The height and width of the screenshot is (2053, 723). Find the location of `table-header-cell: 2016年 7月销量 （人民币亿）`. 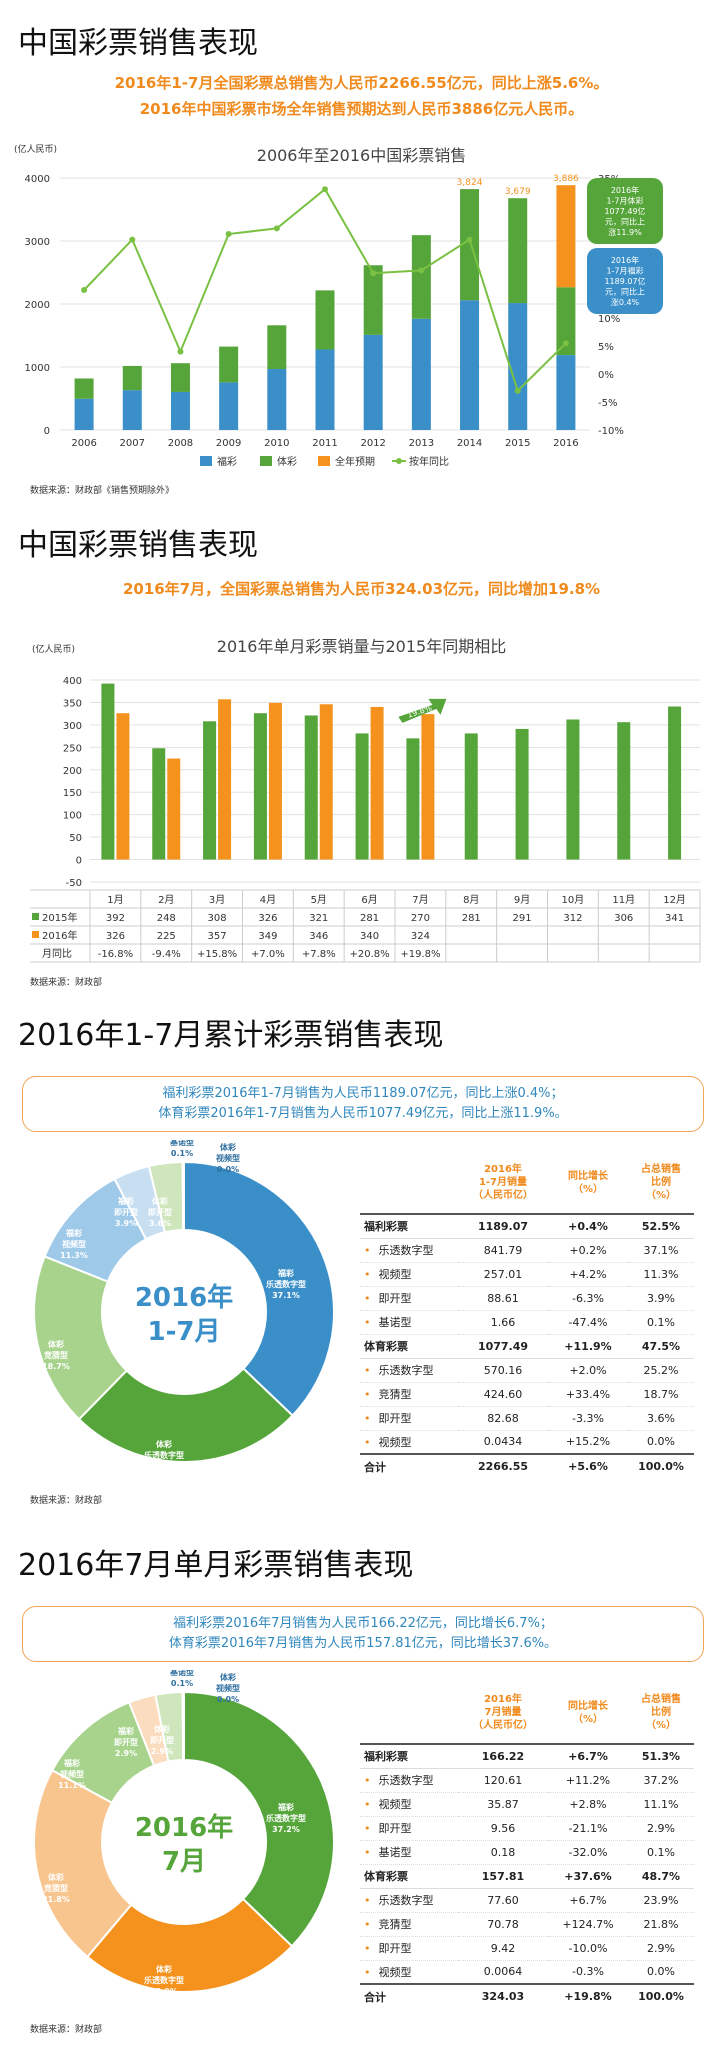

table-header-cell: 2016年 7月销量 （人民币亿） is located at coordinates (503, 1713).